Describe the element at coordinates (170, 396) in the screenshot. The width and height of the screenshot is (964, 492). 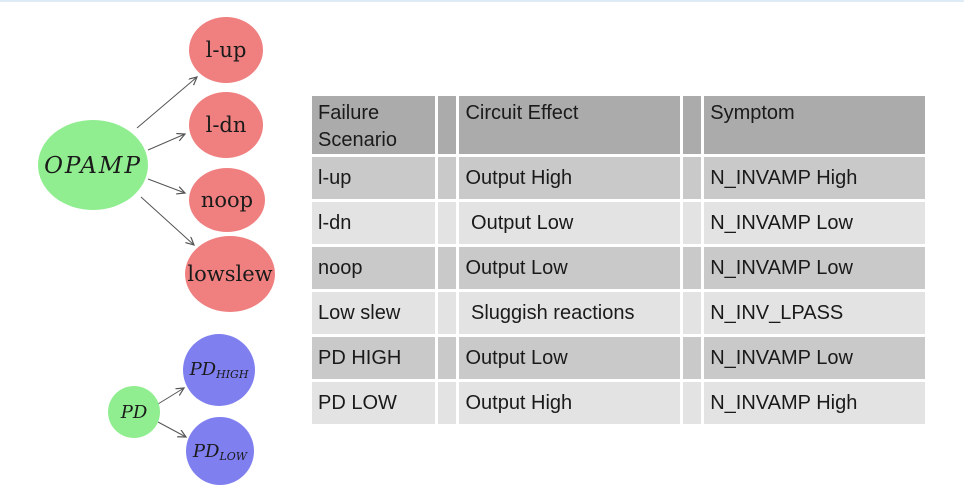
I see `edge-pd-high` at that location.